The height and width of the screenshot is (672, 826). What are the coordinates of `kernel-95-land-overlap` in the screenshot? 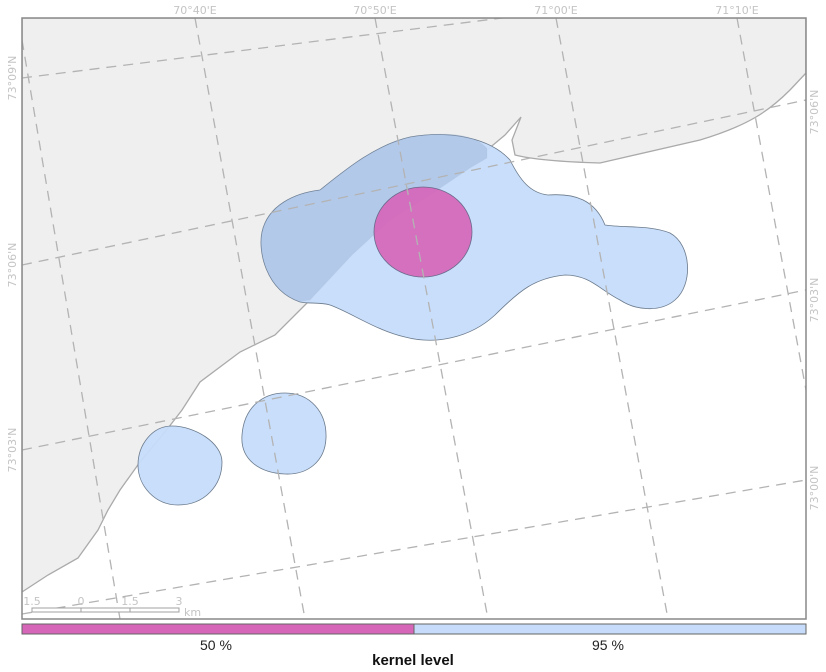 It's located at (373, 217).